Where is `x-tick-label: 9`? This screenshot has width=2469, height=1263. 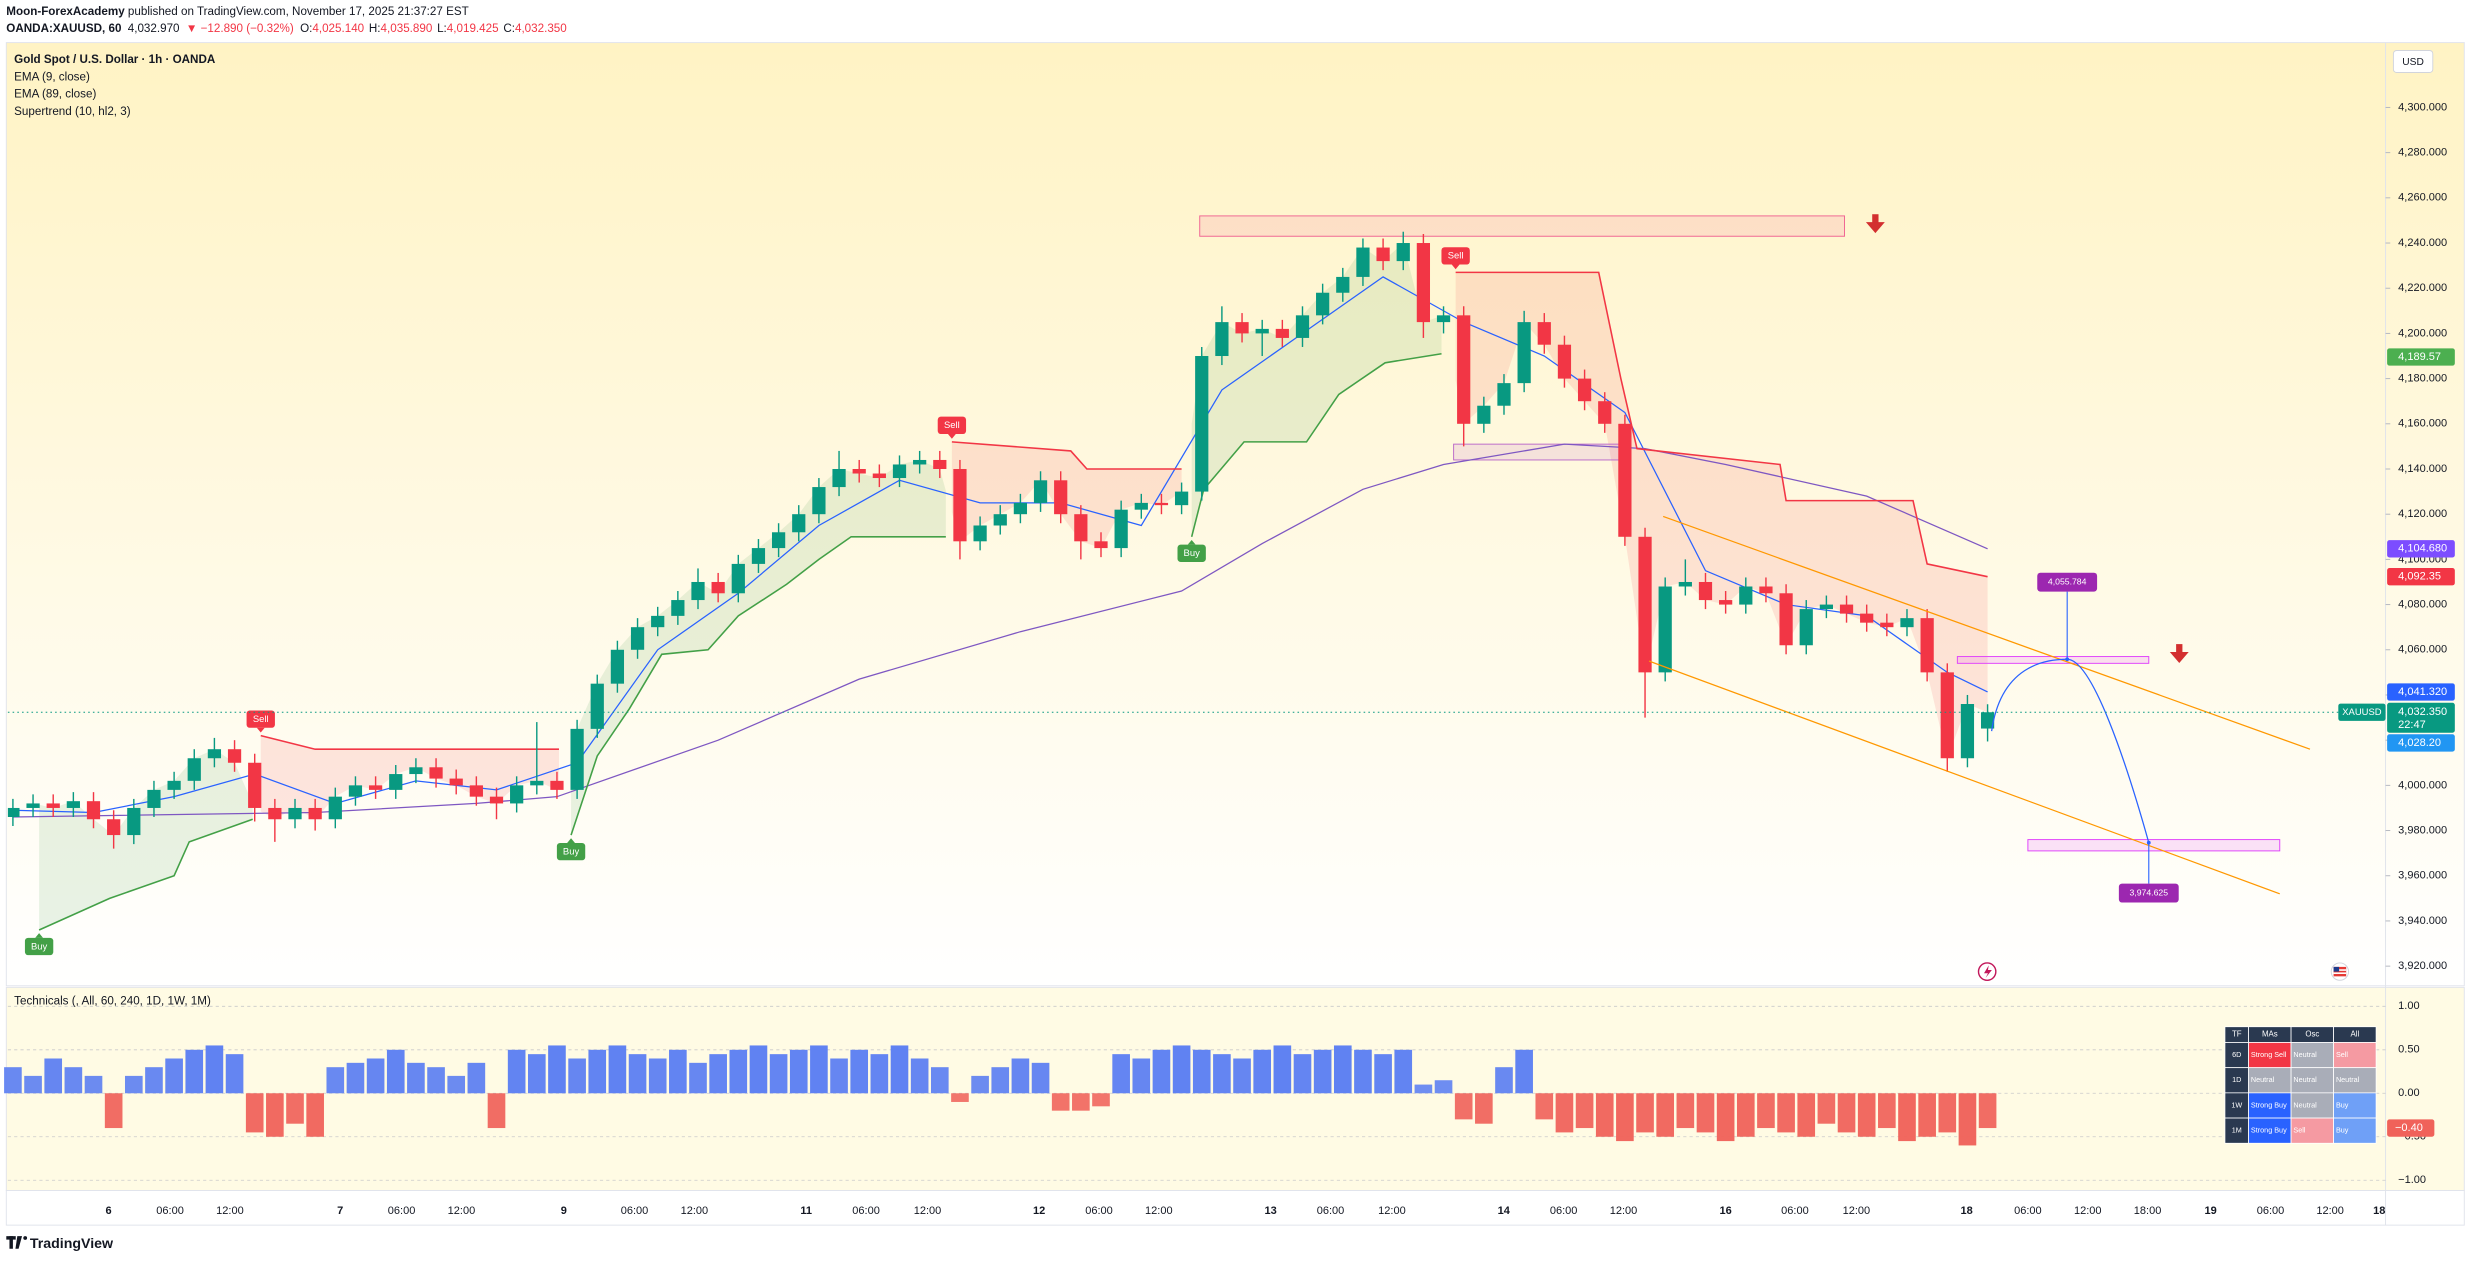
x-tick-label: 9 is located at coordinates (564, 1211).